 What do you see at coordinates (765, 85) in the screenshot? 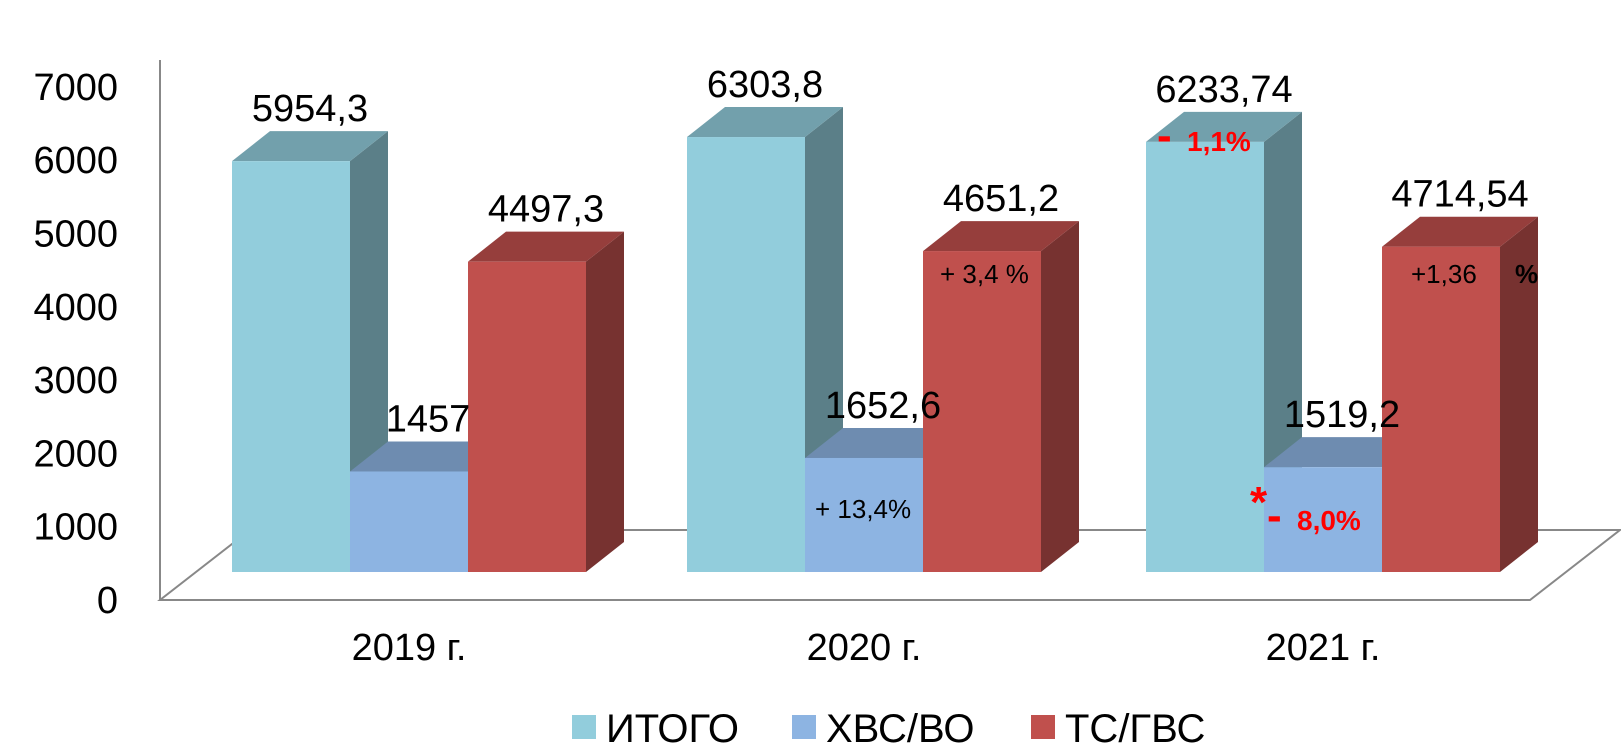
I see `bar-value-label: 6303,8` at bounding box center [765, 85].